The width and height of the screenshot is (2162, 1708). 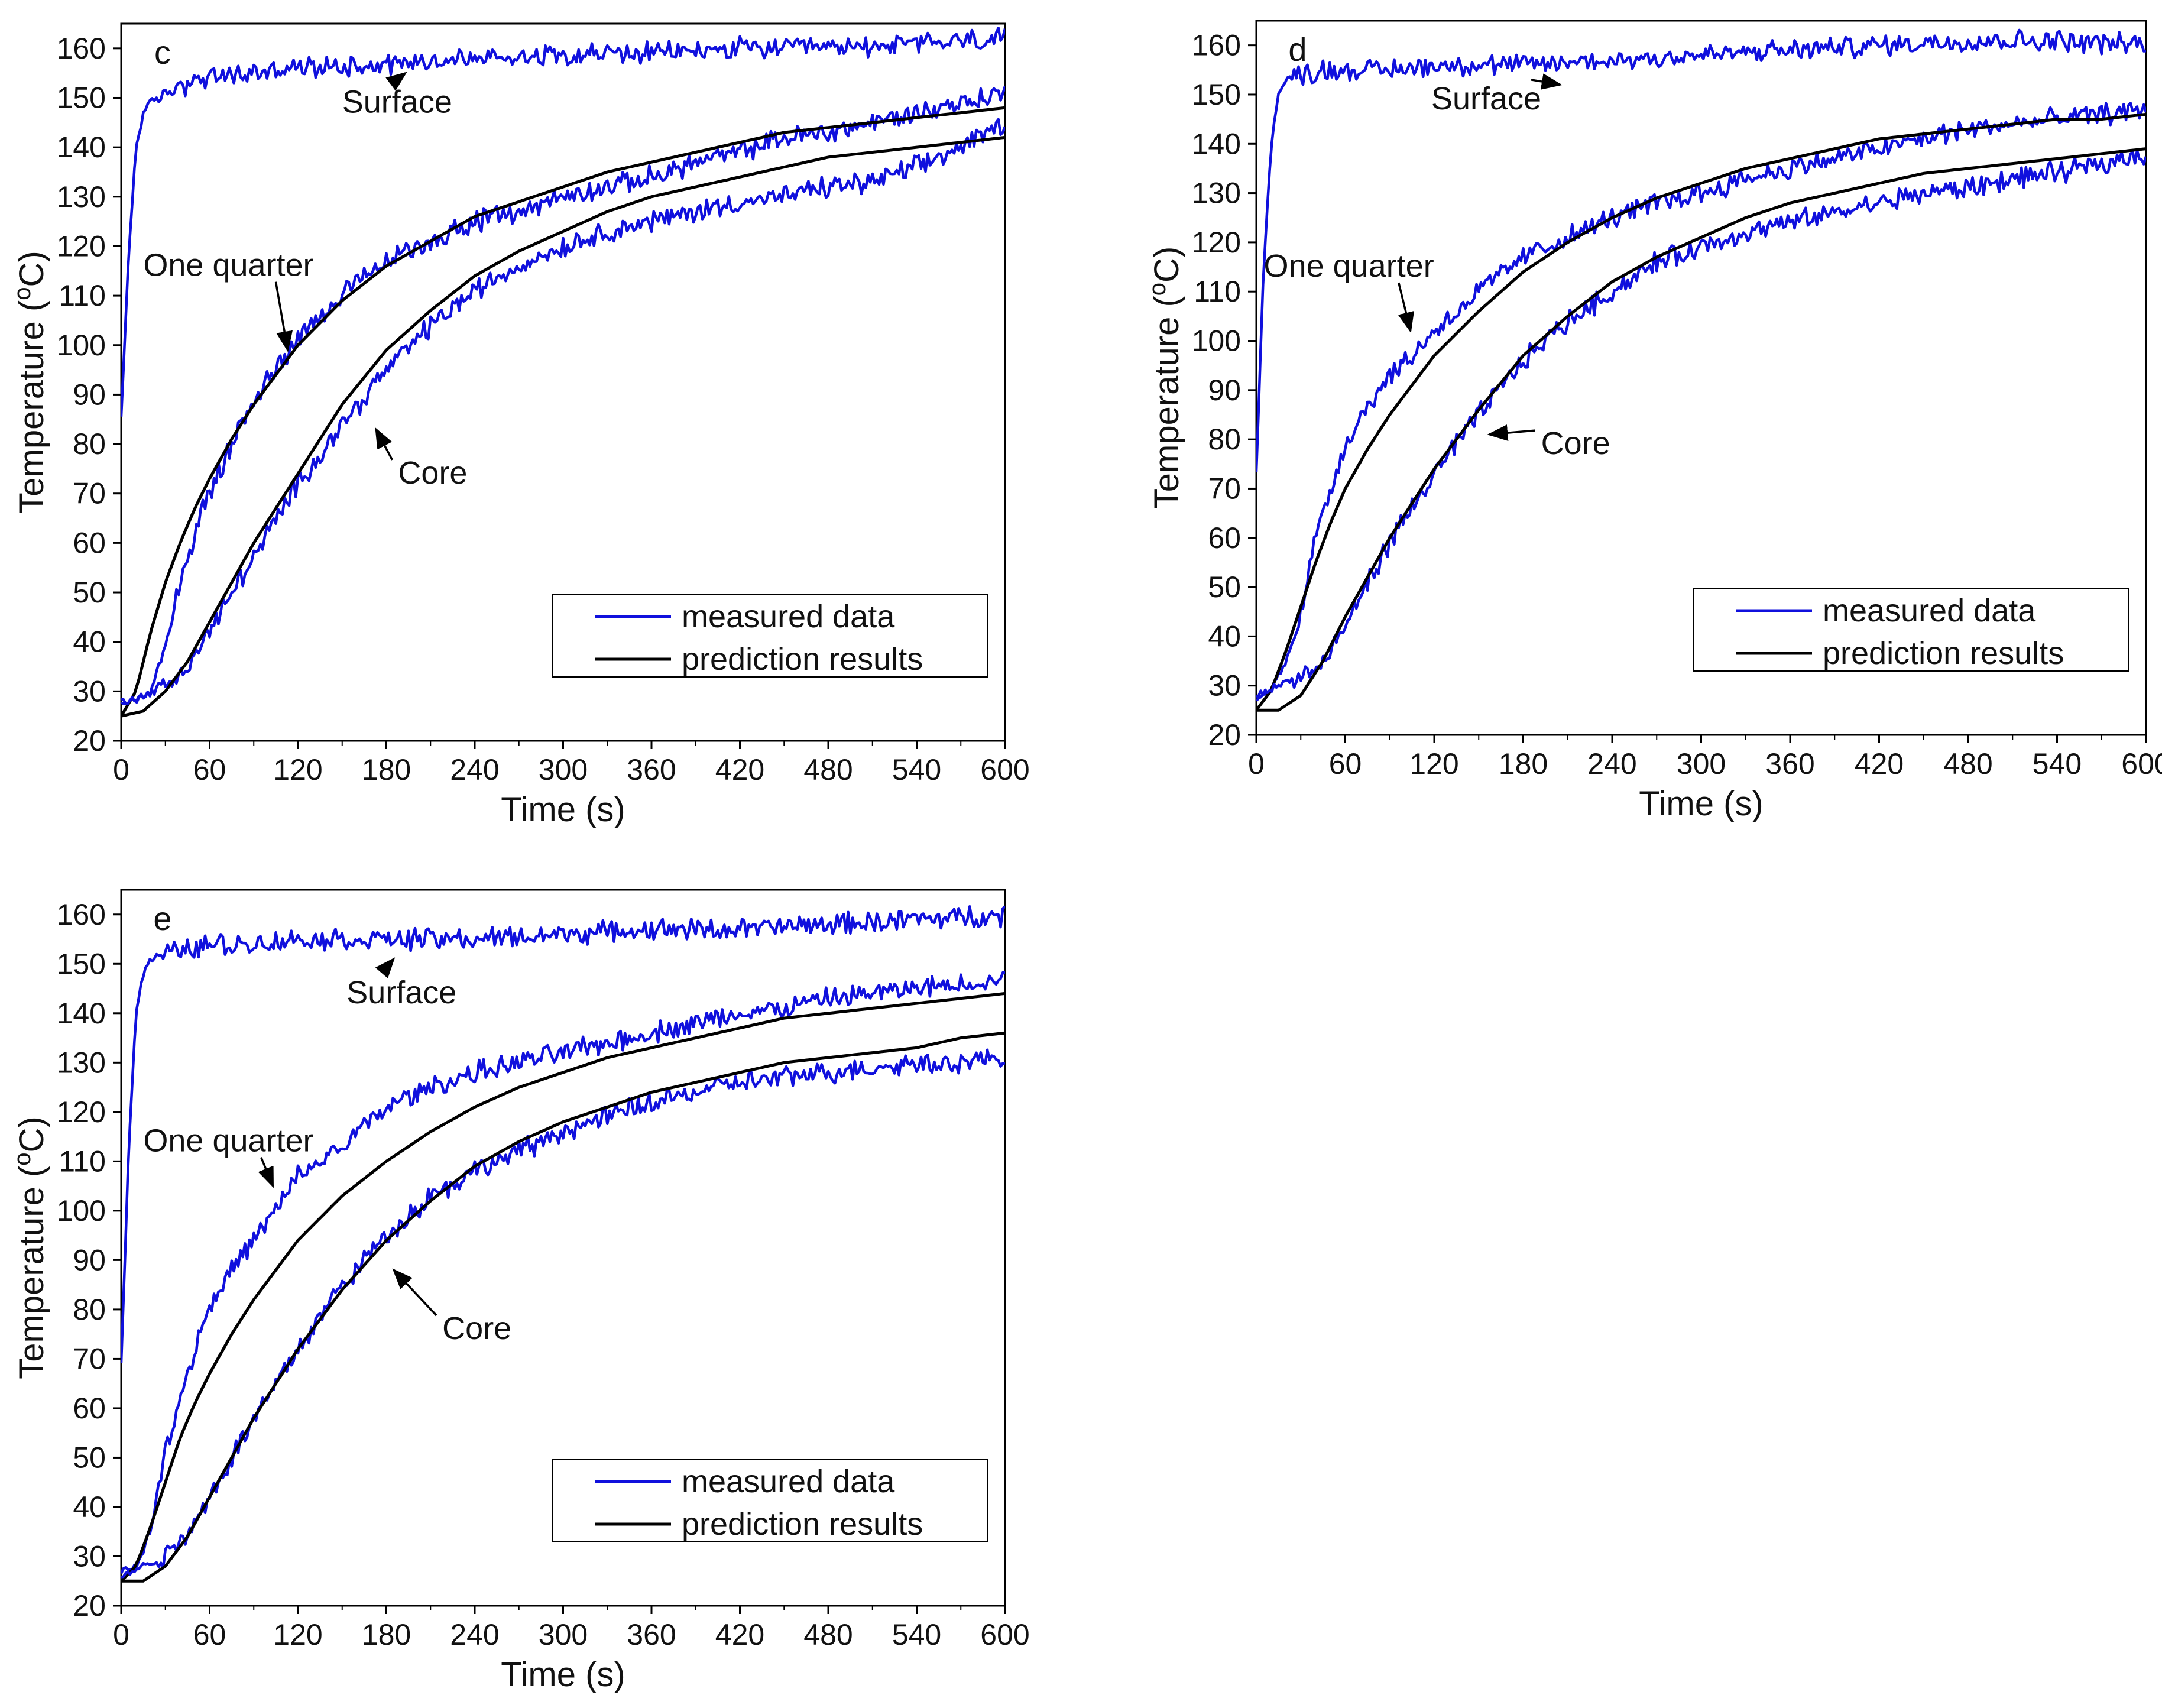 What do you see at coordinates (89, 542) in the screenshot?
I see `y-tick-label: 60` at bounding box center [89, 542].